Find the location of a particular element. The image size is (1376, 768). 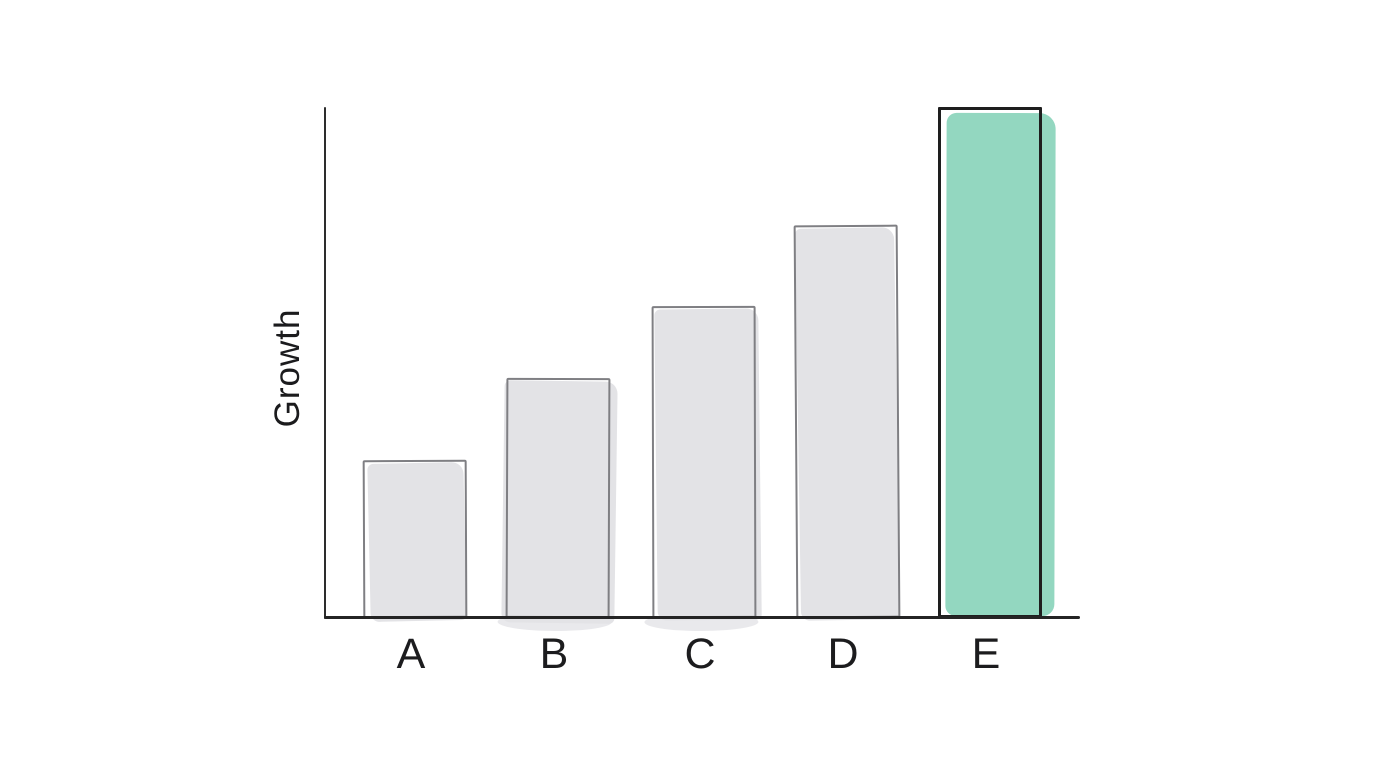

bar-b is located at coordinates (559, 500).